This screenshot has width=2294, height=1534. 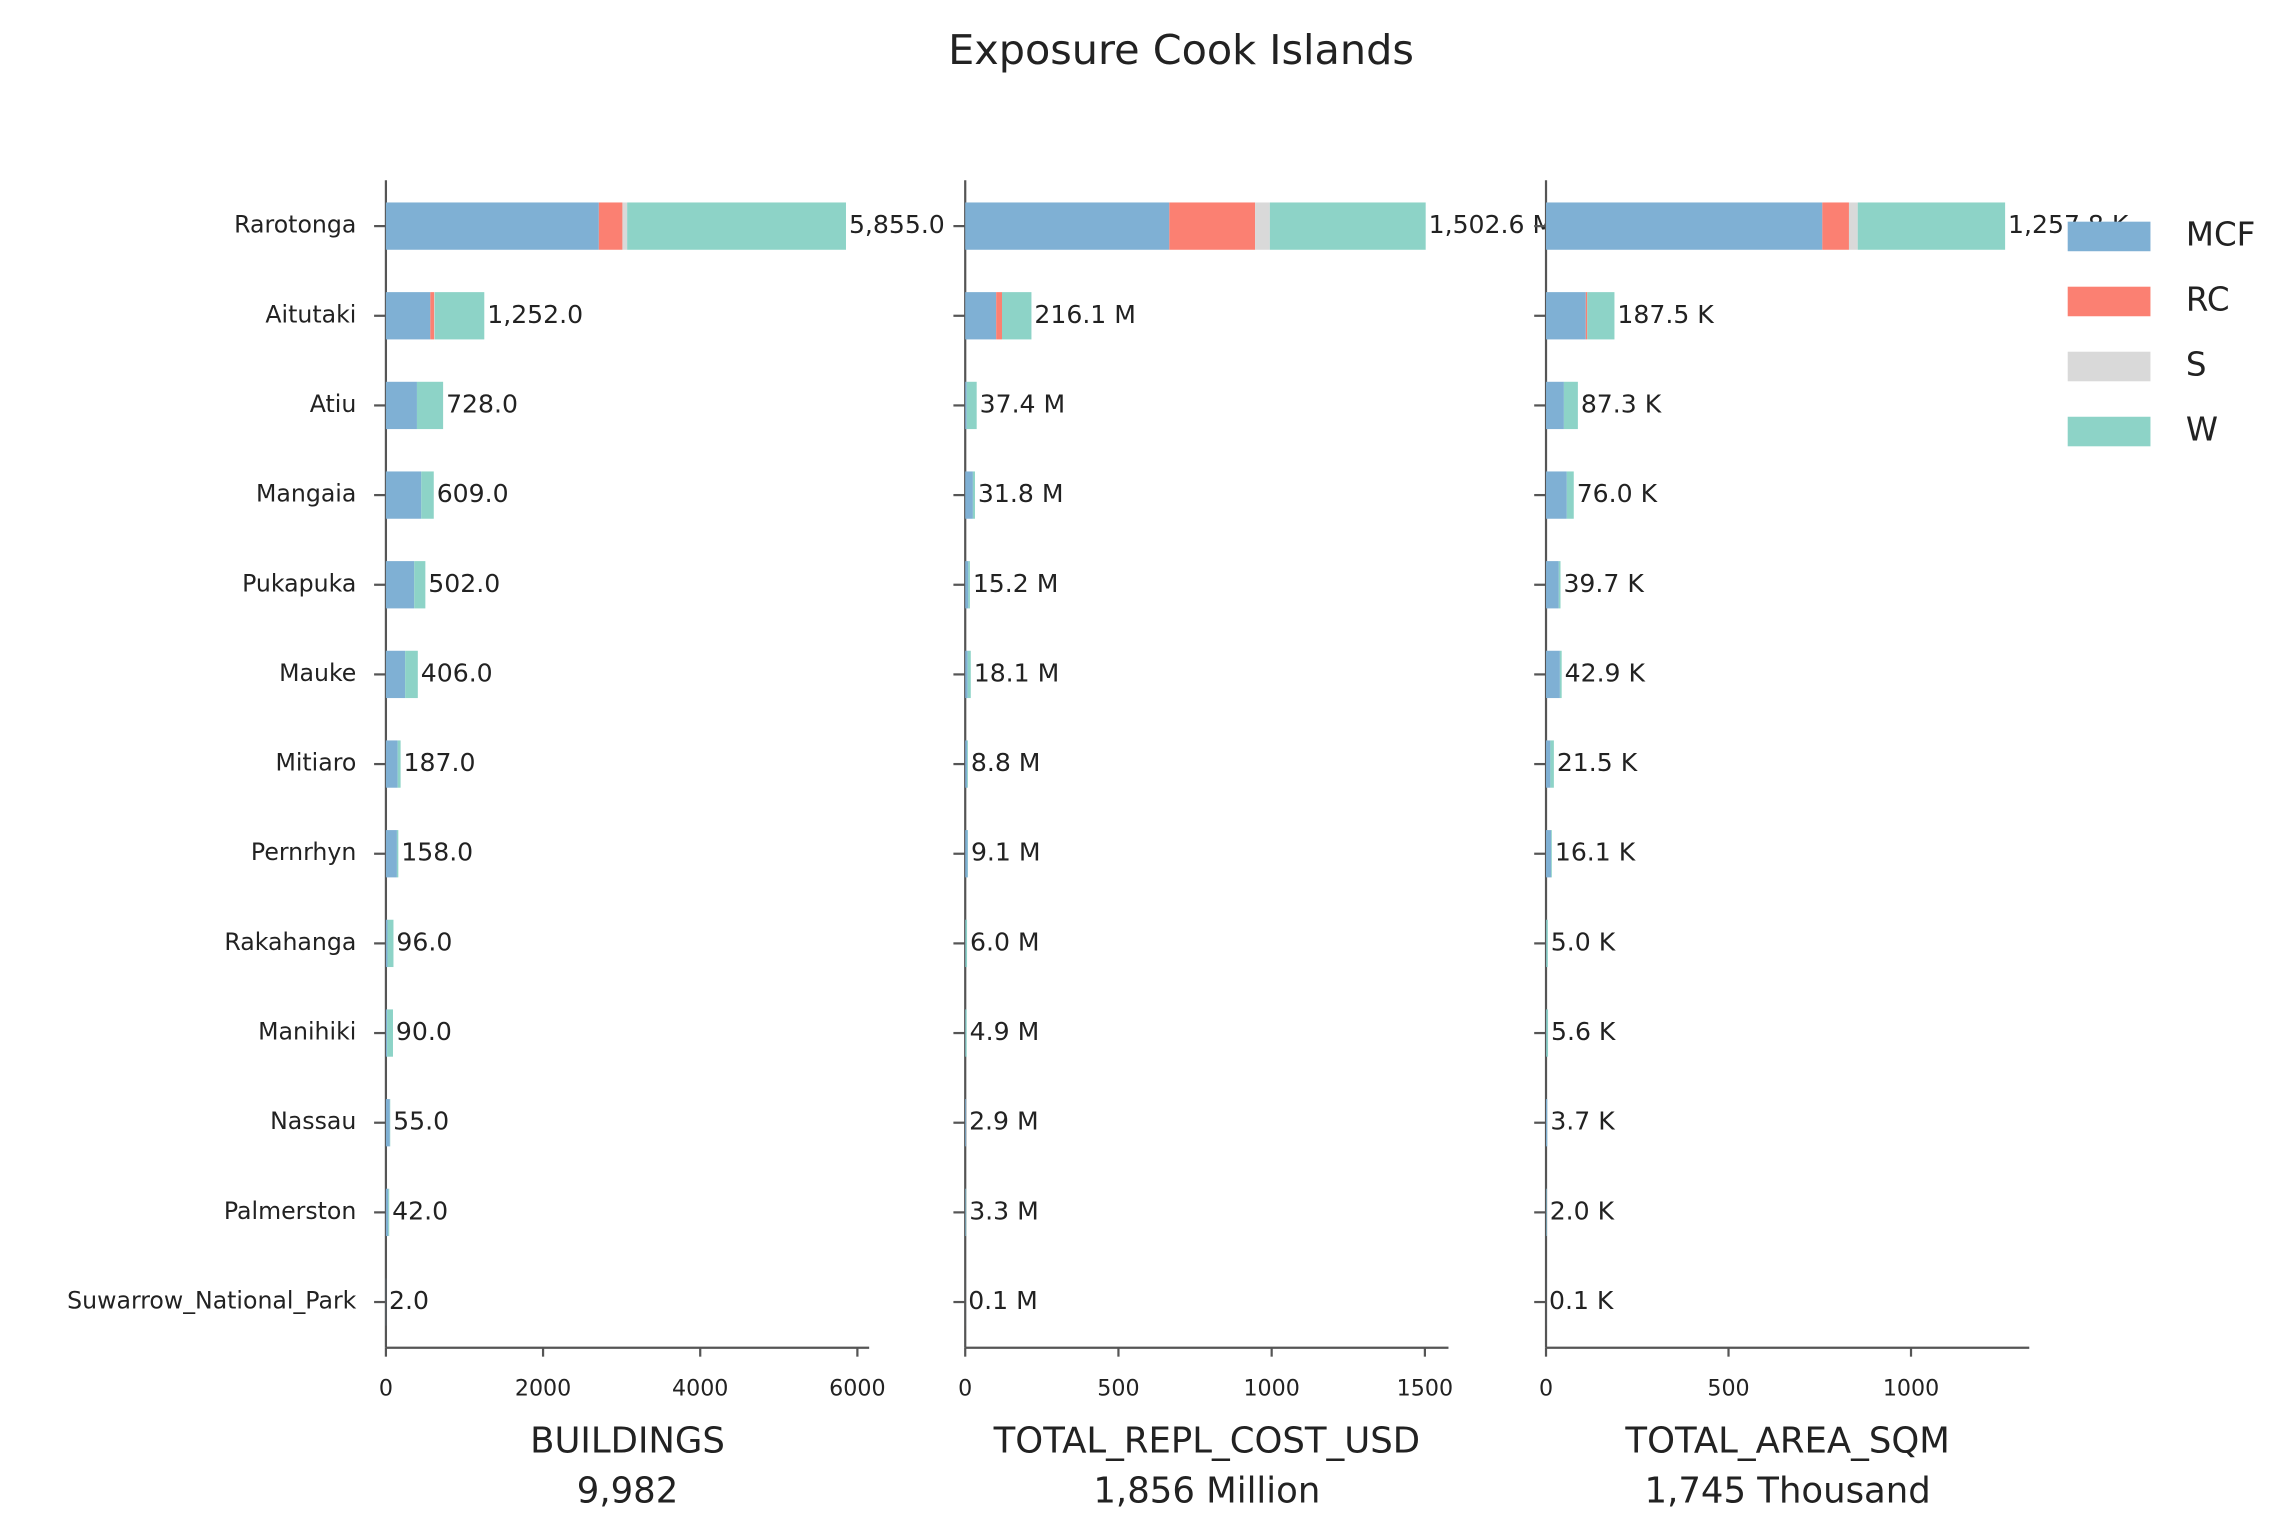 I want to click on total-label: 1,502.6 M, so click(x=1492, y=224).